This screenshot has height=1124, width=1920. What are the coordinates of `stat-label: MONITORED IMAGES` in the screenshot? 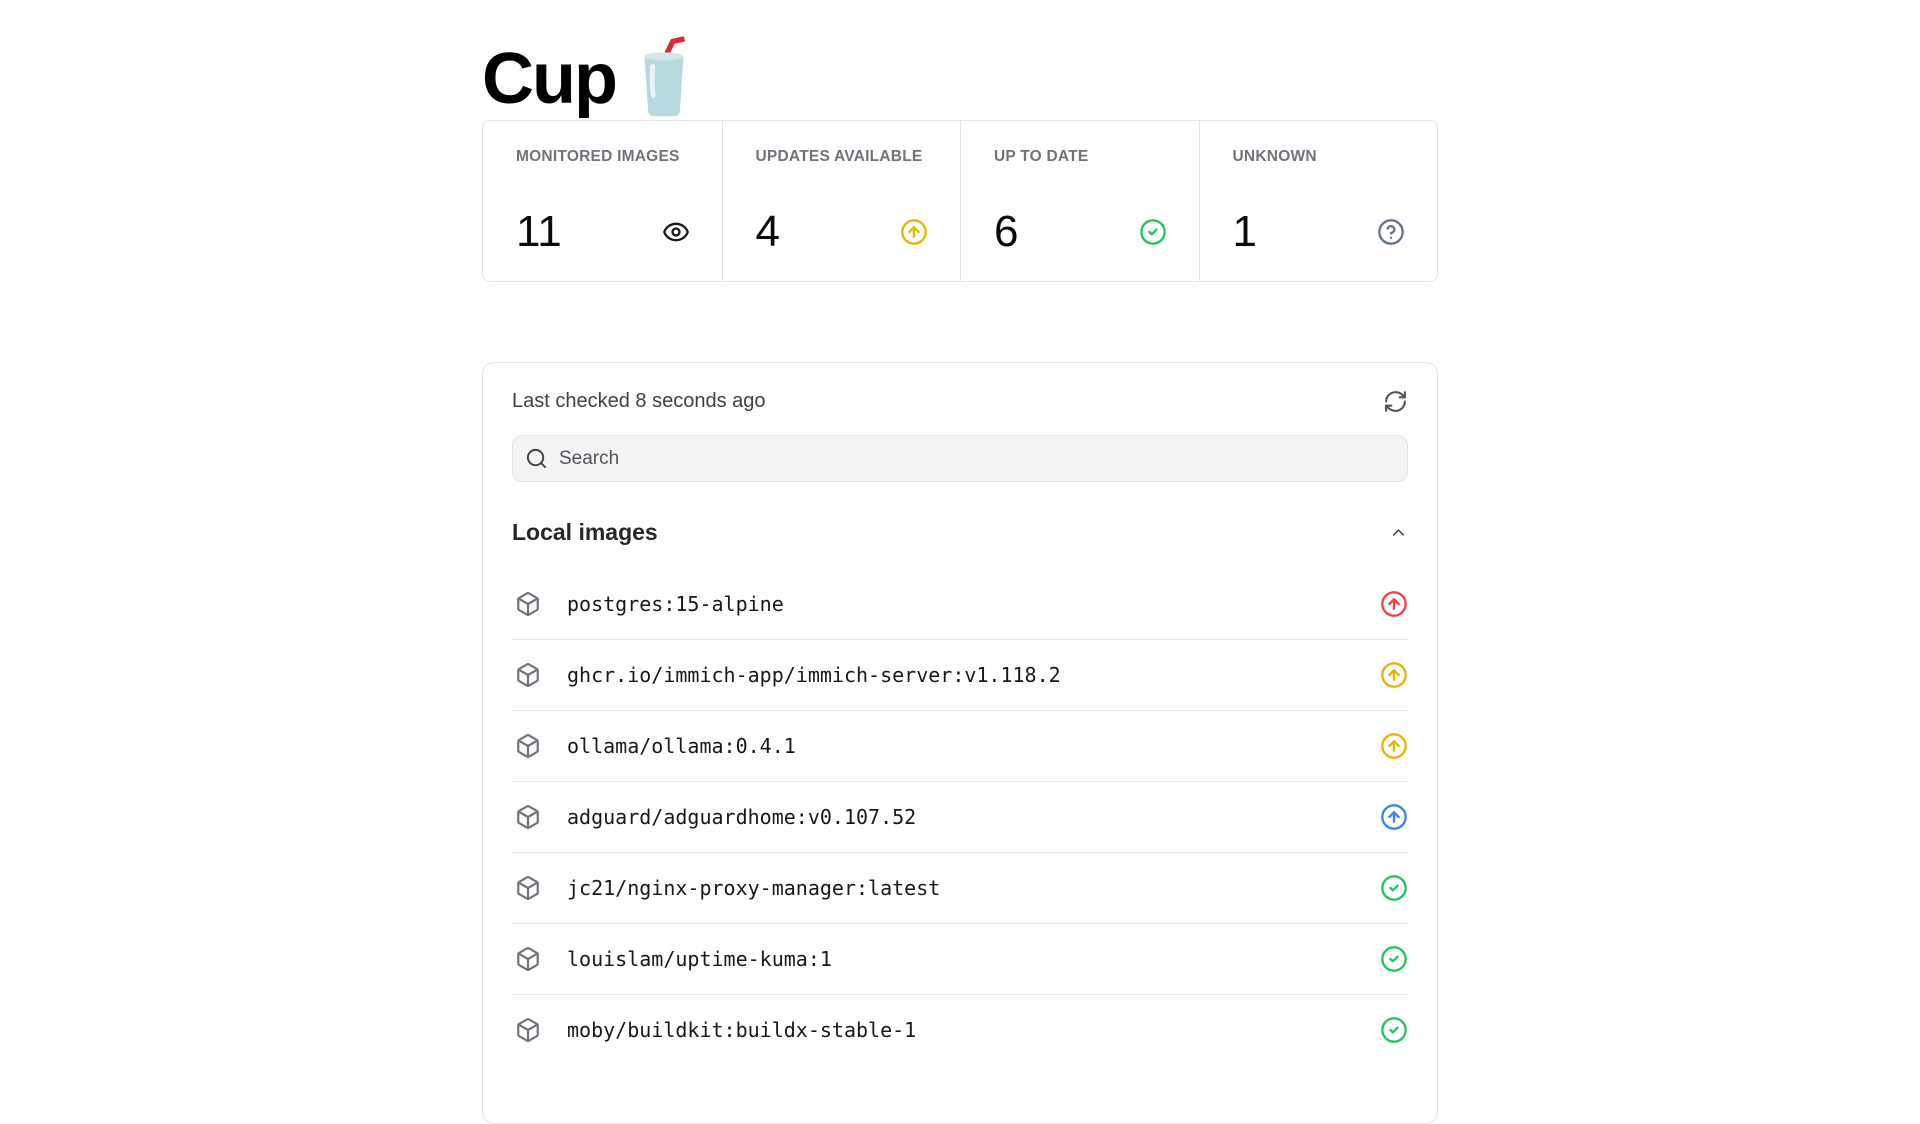 It's located at (598, 156).